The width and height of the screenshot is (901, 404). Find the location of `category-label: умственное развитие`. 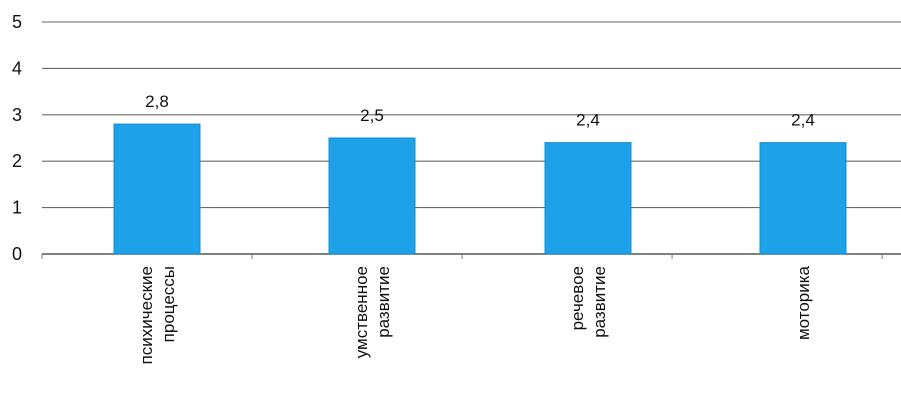

category-label: умственное развитие is located at coordinates (372, 312).